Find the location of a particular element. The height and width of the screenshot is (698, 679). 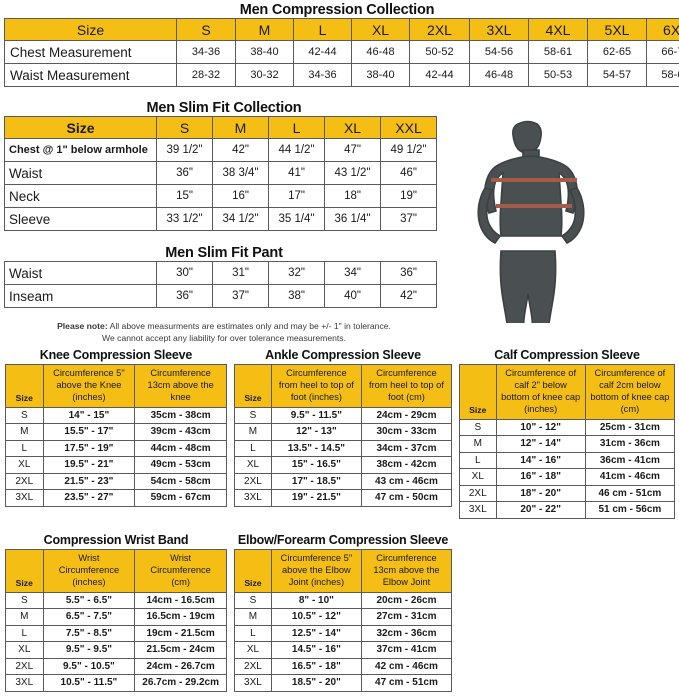

measurement-cell: 15" - 16.5" is located at coordinates (316, 465).